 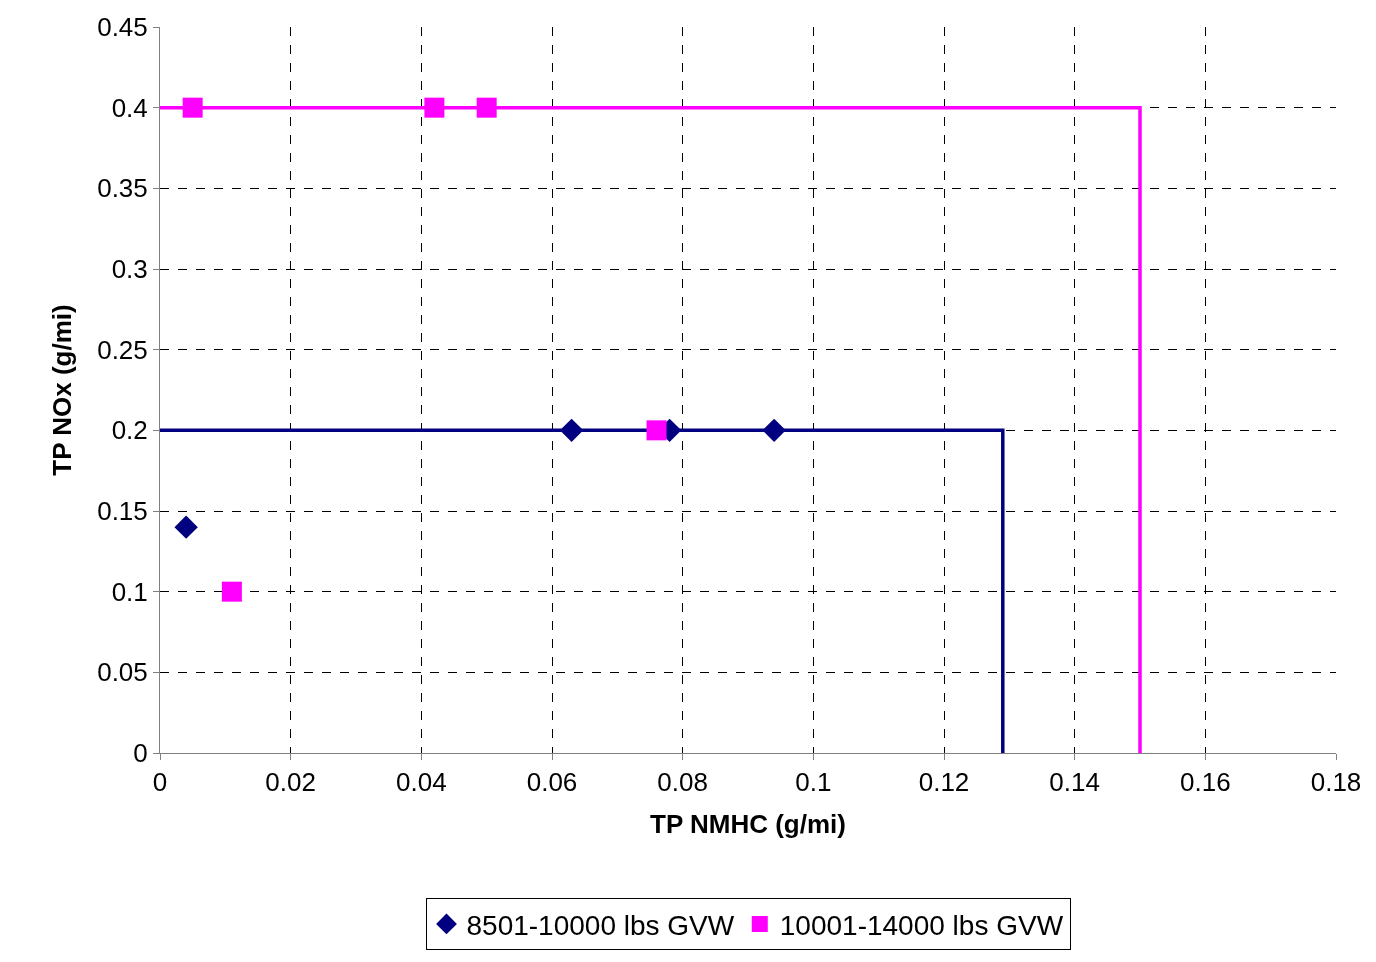 I want to click on y-tick-label: 0, so click(x=140, y=753).